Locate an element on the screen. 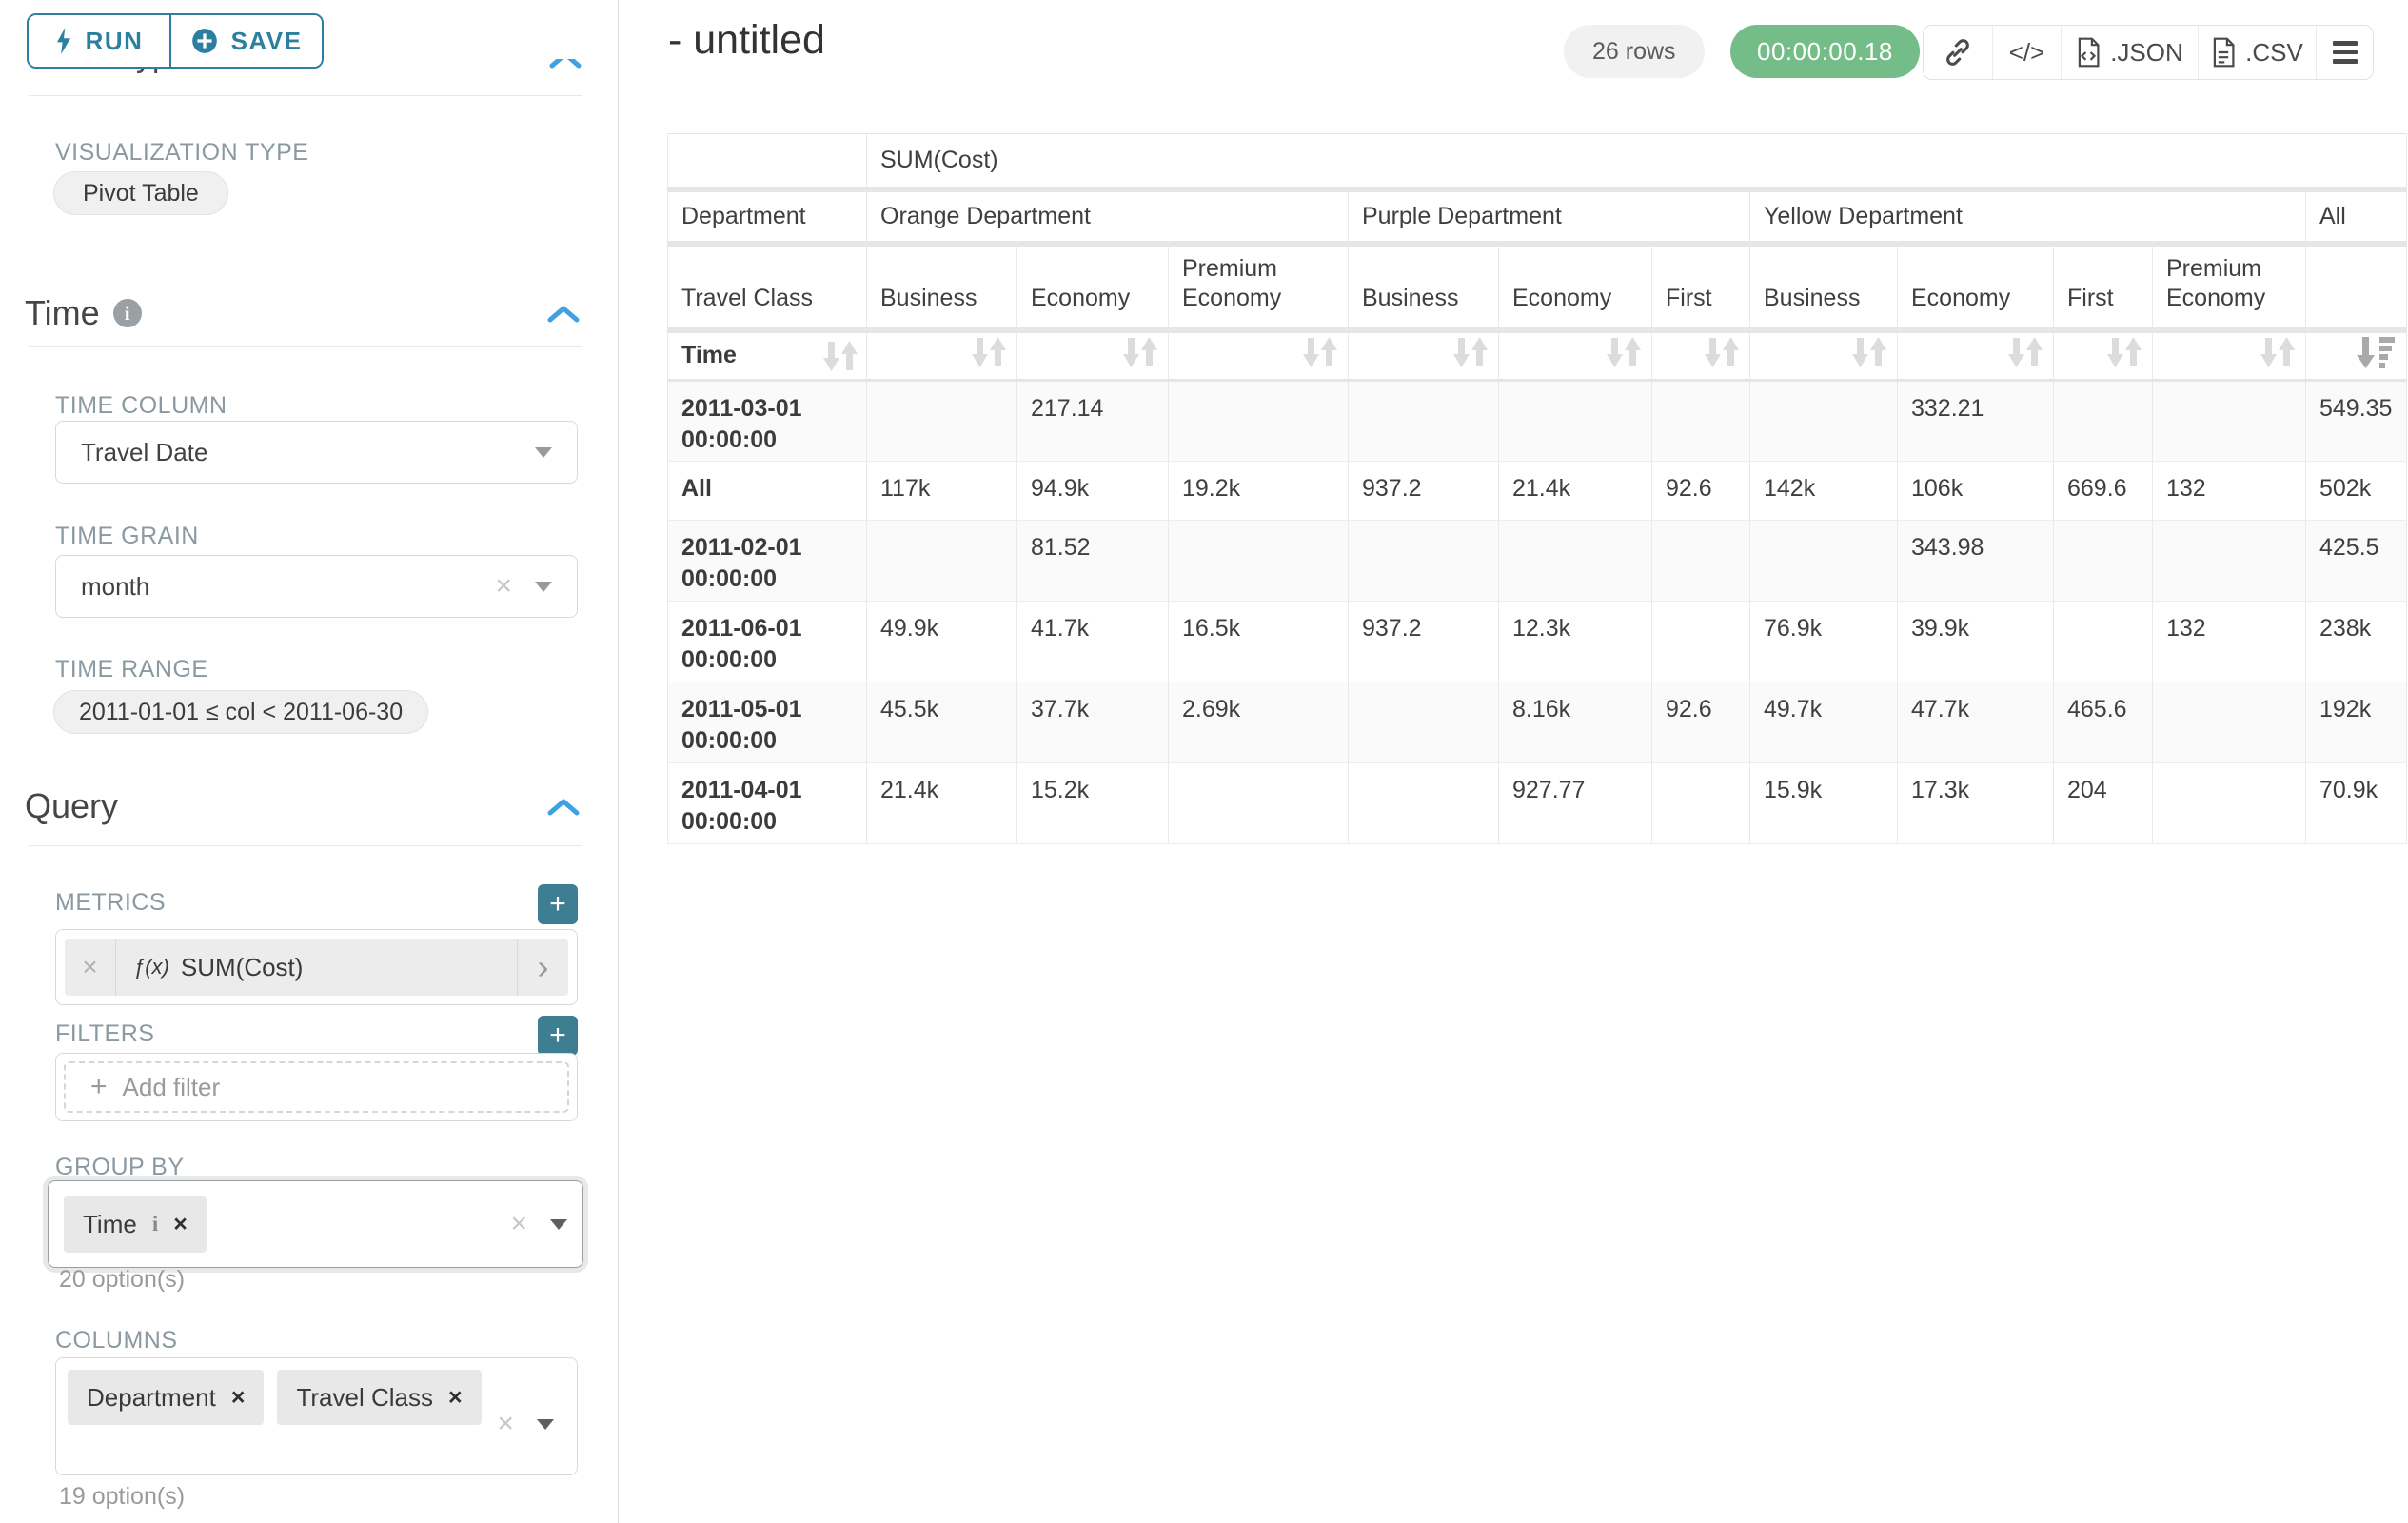 The height and width of the screenshot is (1523, 2408). cell: 465.6 is located at coordinates (2103, 723).